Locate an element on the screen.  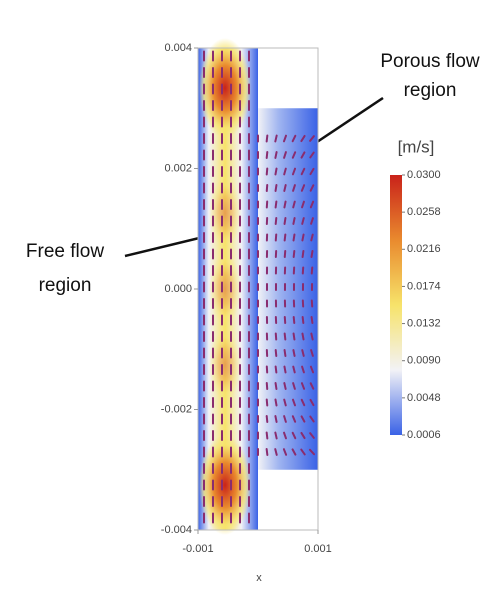
colorbar is located at coordinates (396, 305).